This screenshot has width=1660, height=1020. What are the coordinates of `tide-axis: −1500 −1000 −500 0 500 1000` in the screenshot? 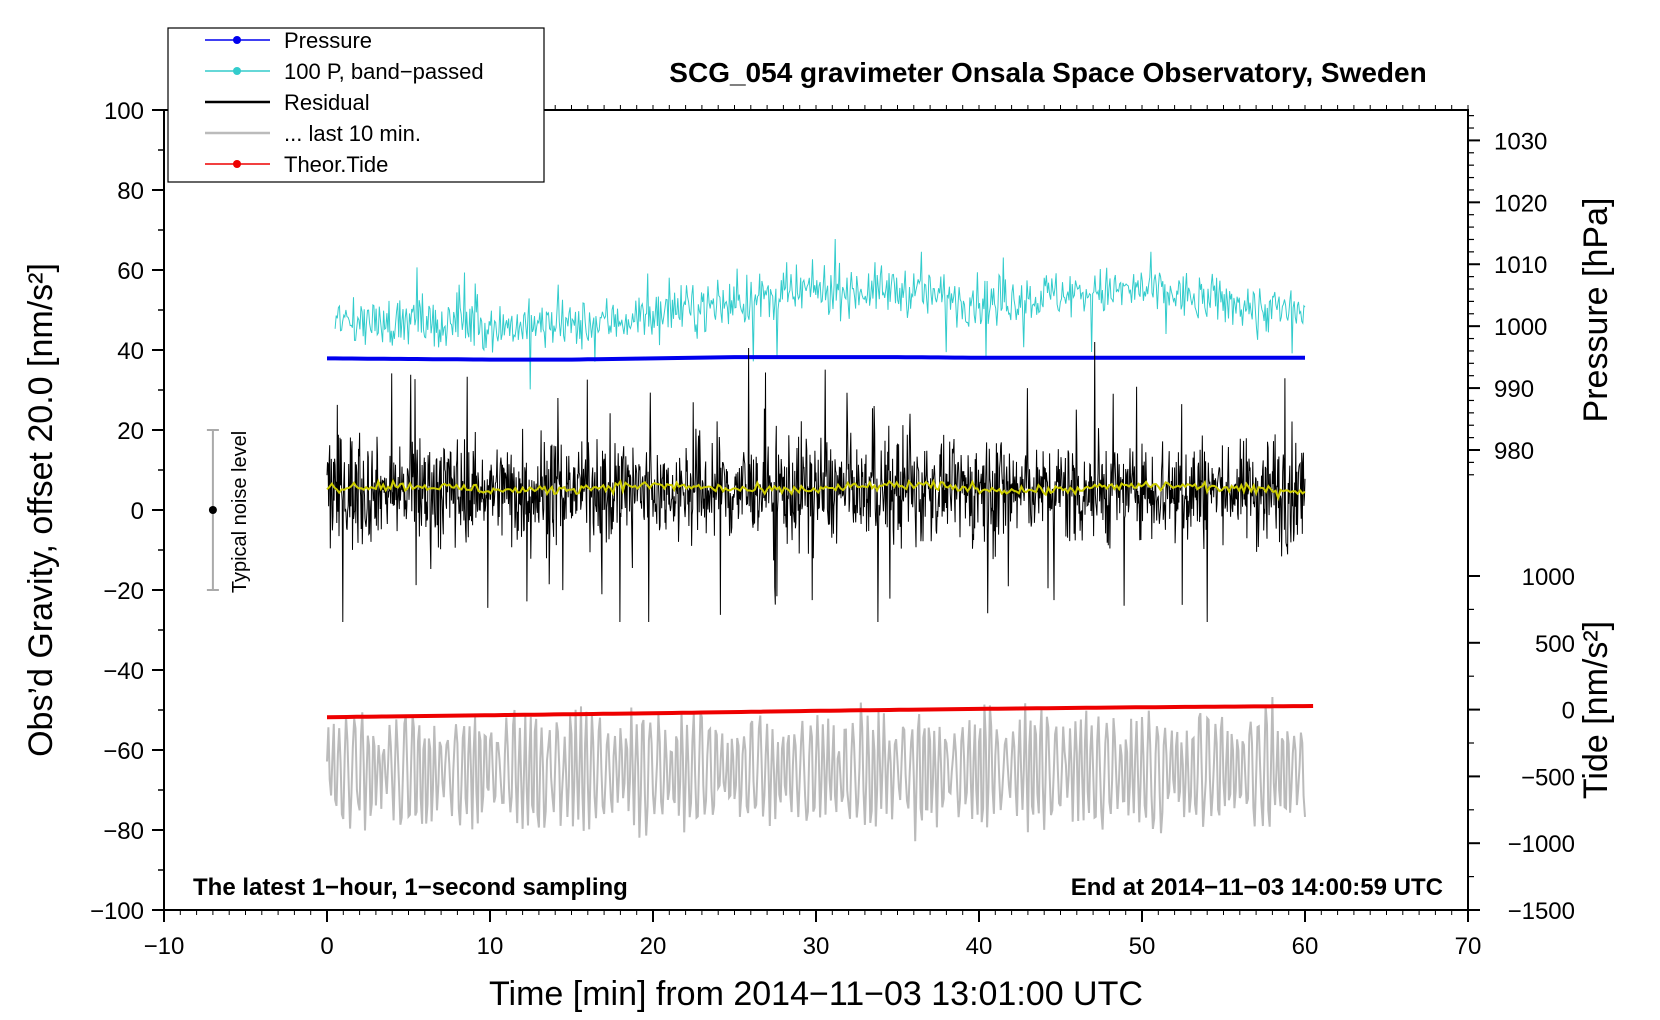 It's located at (1521, 744).